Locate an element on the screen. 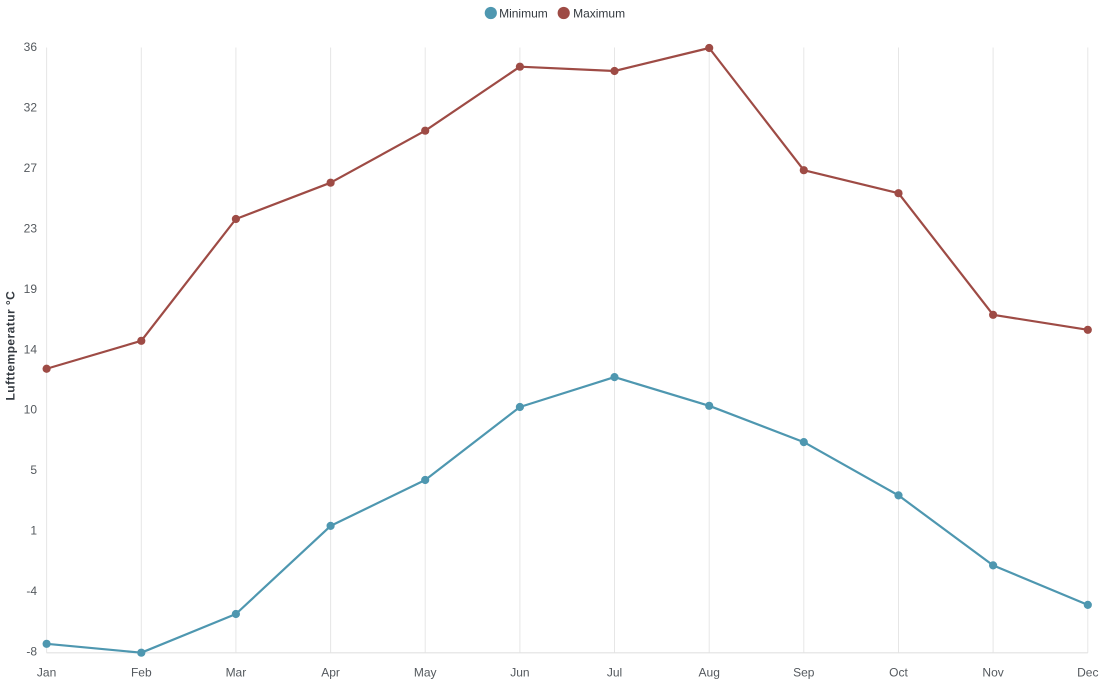 This screenshot has height=689, width=1110. svg-text: 14 is located at coordinates (31, 349).